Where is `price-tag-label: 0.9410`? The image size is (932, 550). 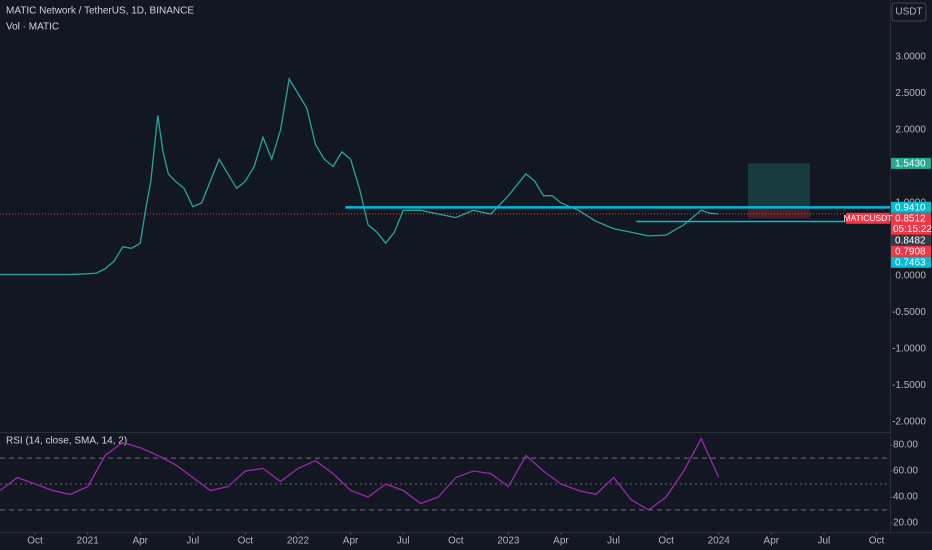
price-tag-label: 0.9410 is located at coordinates (910, 207).